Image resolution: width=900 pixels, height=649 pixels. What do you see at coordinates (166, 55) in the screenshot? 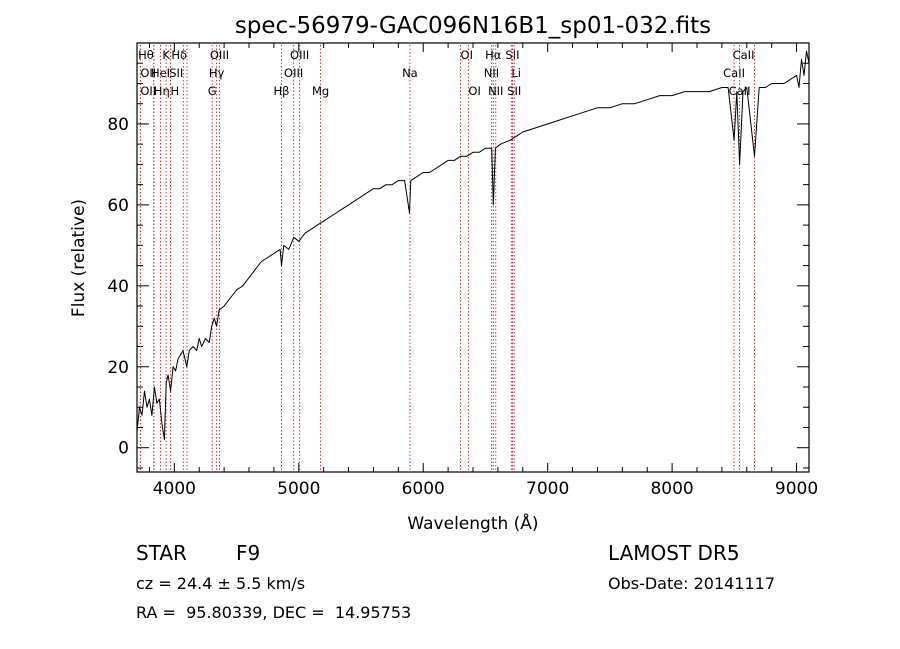
I see `line-marker-label: K` at bounding box center [166, 55].